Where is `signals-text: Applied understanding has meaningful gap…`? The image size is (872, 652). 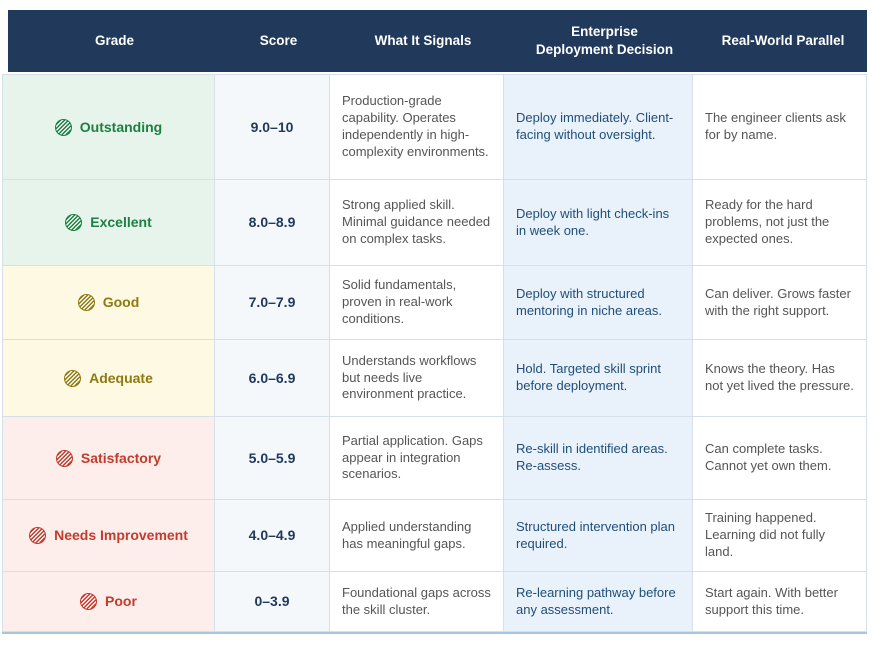 signals-text: Applied understanding has meaningful gap… is located at coordinates (407, 534).